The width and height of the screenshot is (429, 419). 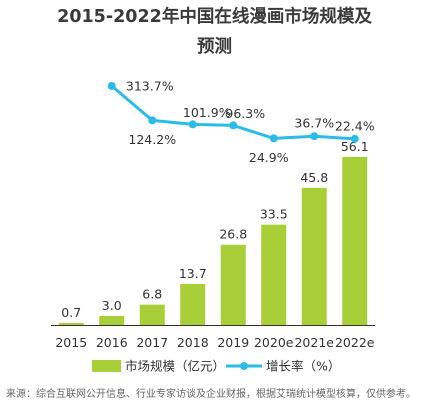 I want to click on bar-value-label: 0.7, so click(x=71, y=312).